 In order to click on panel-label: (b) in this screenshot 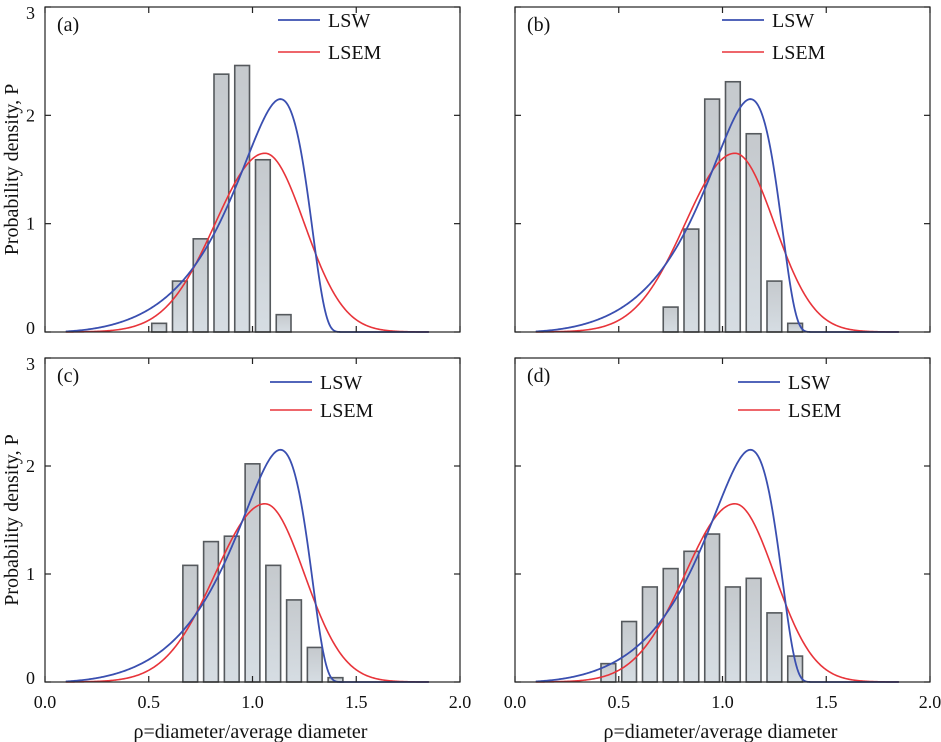, I will do `click(538, 25)`.